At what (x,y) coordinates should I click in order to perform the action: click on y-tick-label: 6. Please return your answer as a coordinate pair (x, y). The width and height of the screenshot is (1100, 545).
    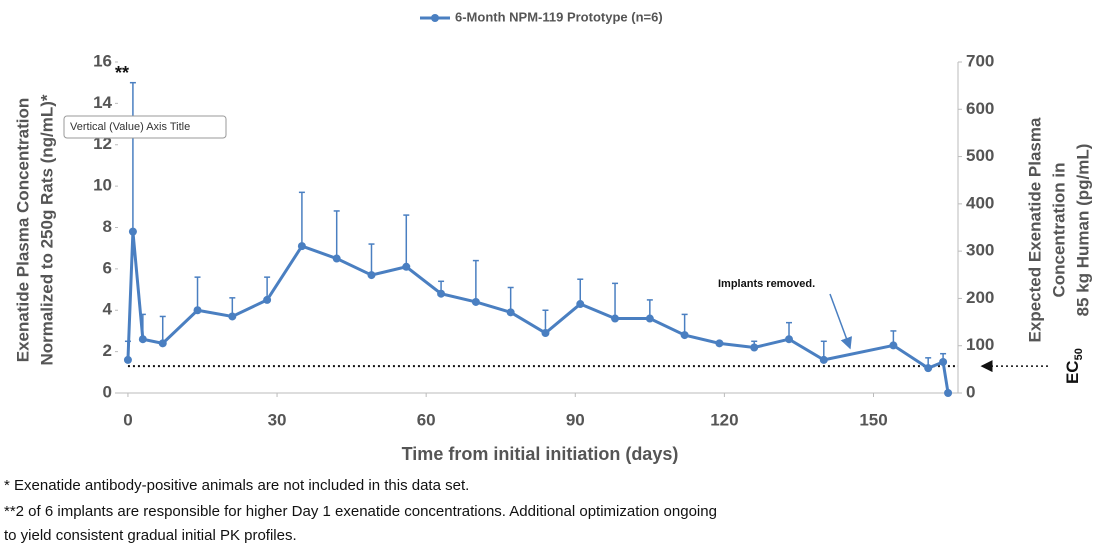
    Looking at the image, I should click on (107, 267).